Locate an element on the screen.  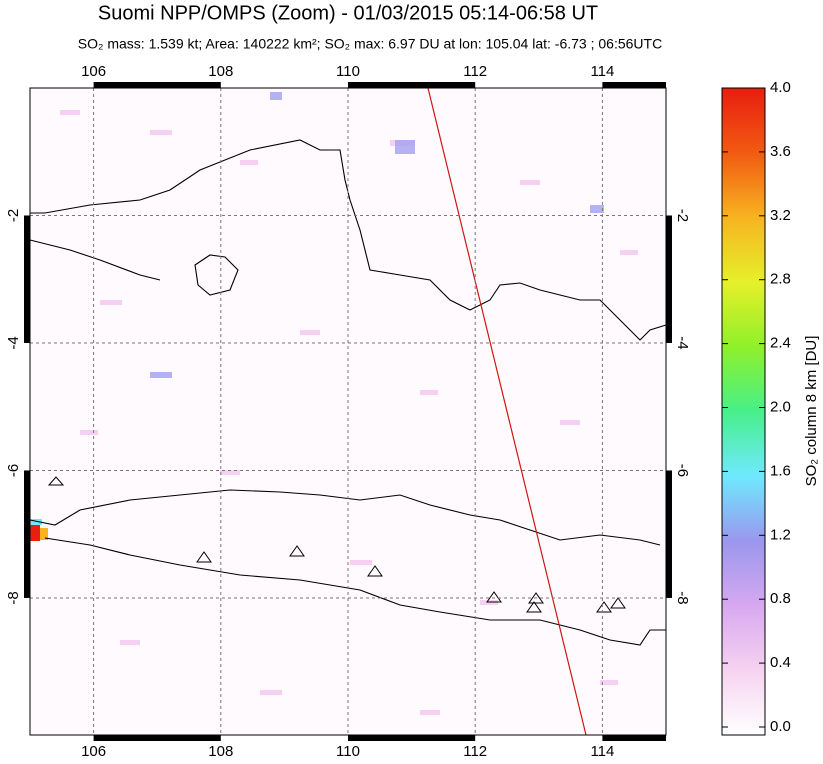
colorbar-tick-label: 2.8 is located at coordinates (780, 279).